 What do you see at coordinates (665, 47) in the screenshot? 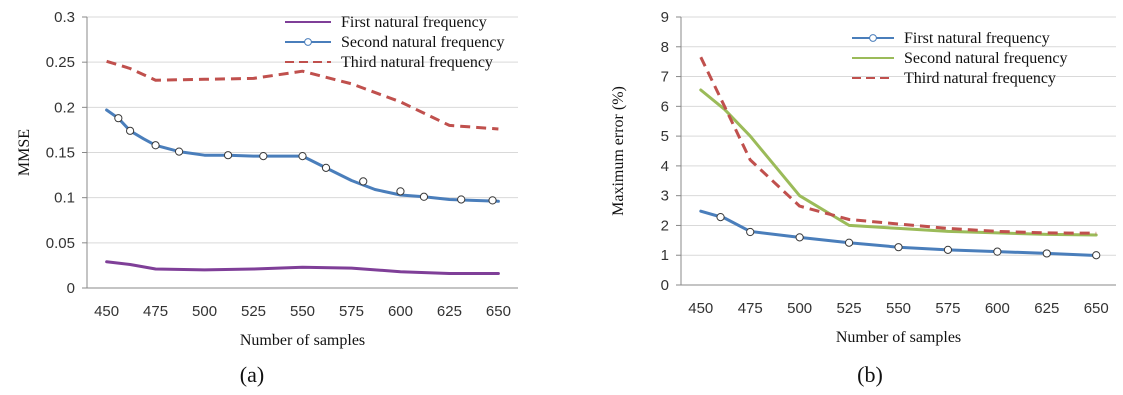
I see `y-tick-label: 8` at bounding box center [665, 47].